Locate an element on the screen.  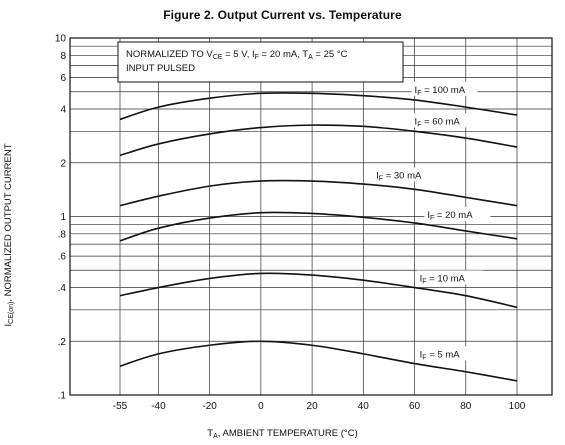
series-label: IF = 20 mA is located at coordinates (450, 216).